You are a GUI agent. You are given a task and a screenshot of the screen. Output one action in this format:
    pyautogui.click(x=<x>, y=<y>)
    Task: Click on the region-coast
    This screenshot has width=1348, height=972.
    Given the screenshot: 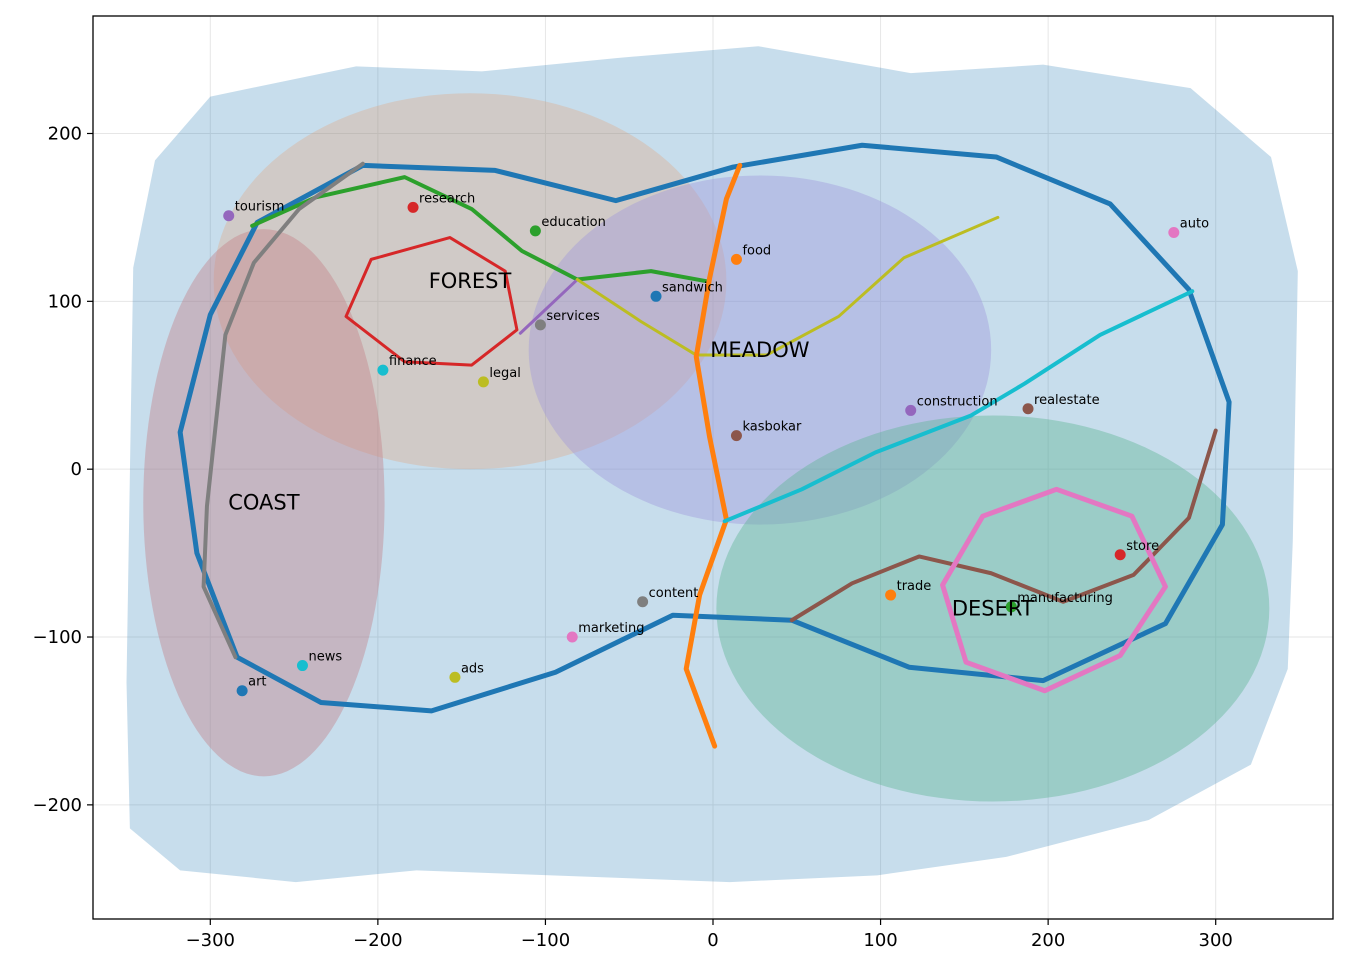 What is the action you would take?
    pyautogui.click(x=264, y=503)
    